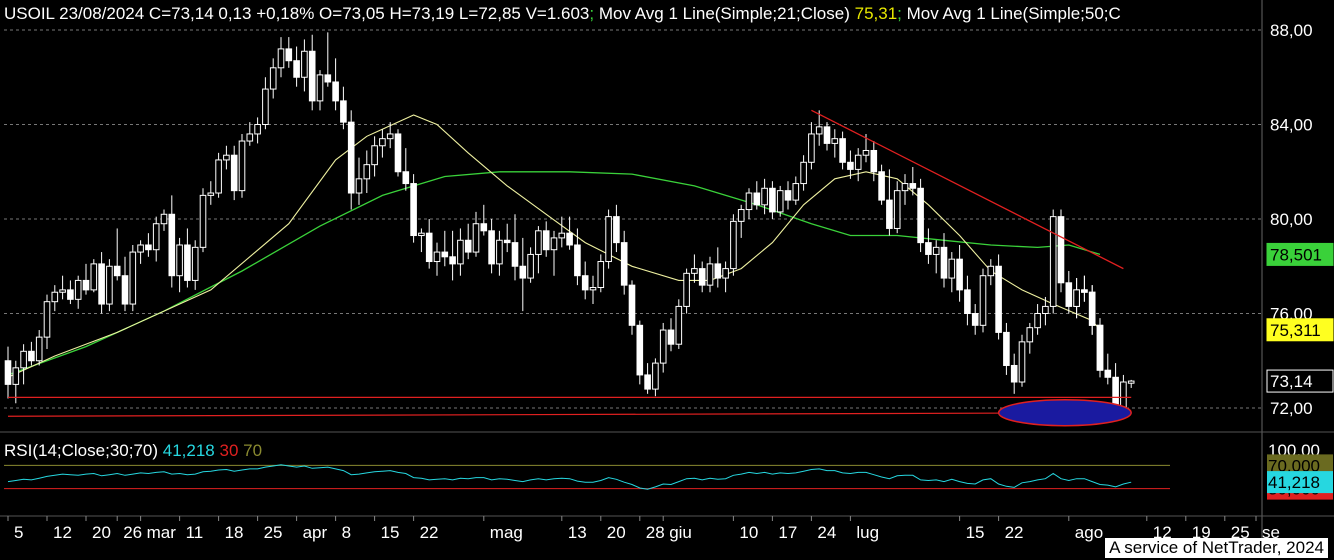 Image resolution: width=1334 pixels, height=560 pixels. What do you see at coordinates (18, 532) in the screenshot?
I see `x-tick-label: 5` at bounding box center [18, 532].